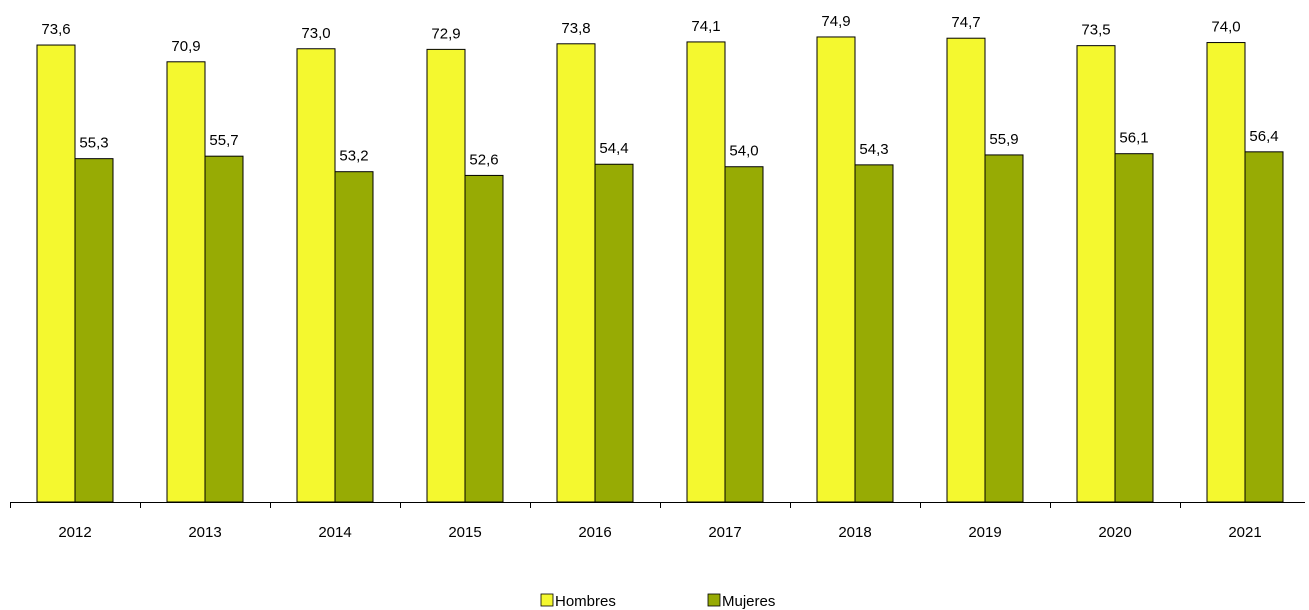 This screenshot has height=610, width=1309. I want to click on x-tick-label-2017: 2017, so click(724, 532).